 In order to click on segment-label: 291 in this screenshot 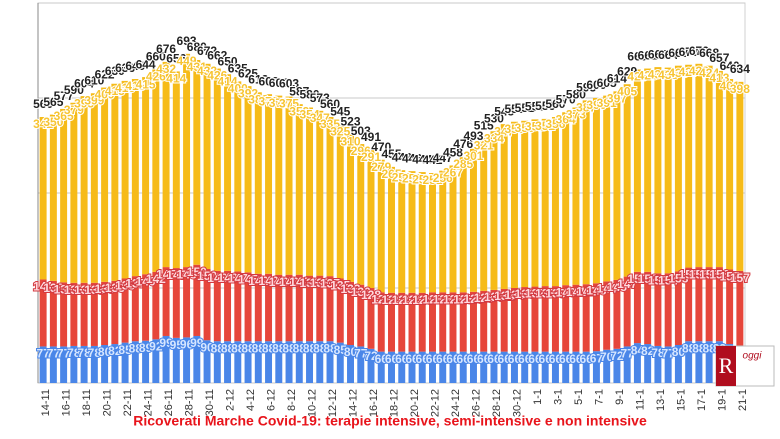, I will do `click(371, 157)`.